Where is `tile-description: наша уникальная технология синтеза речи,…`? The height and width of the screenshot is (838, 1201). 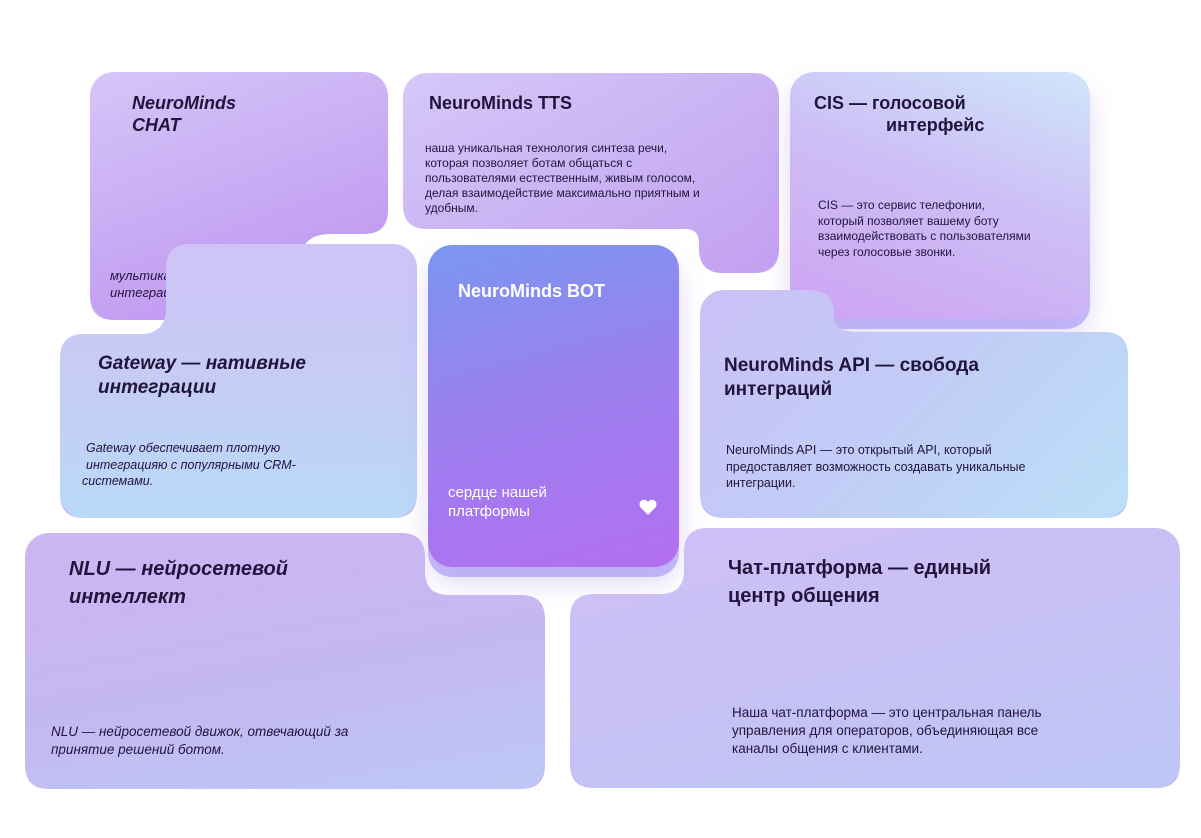 tile-description: наша уникальная технология синтеза речи,… is located at coordinates (562, 178).